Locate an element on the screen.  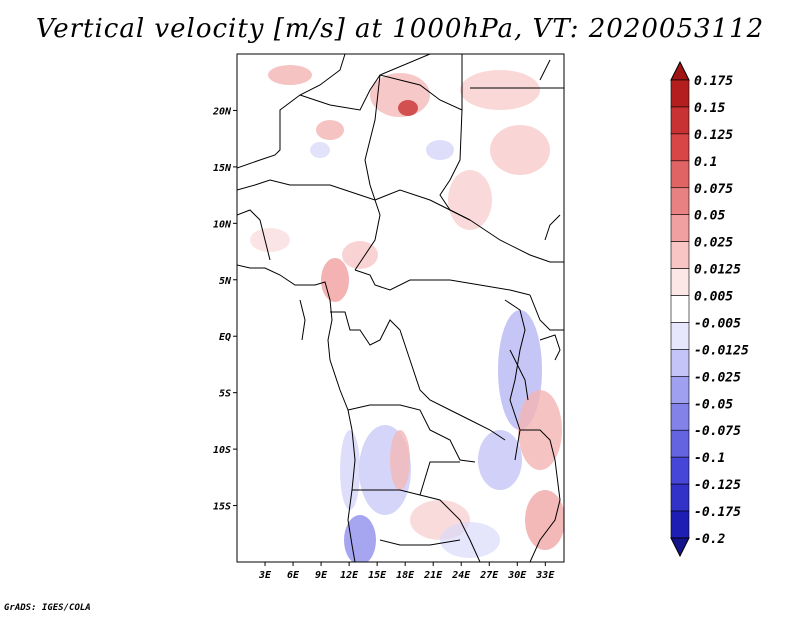
lon-tick-label: 9E is located at coordinates (321, 575).